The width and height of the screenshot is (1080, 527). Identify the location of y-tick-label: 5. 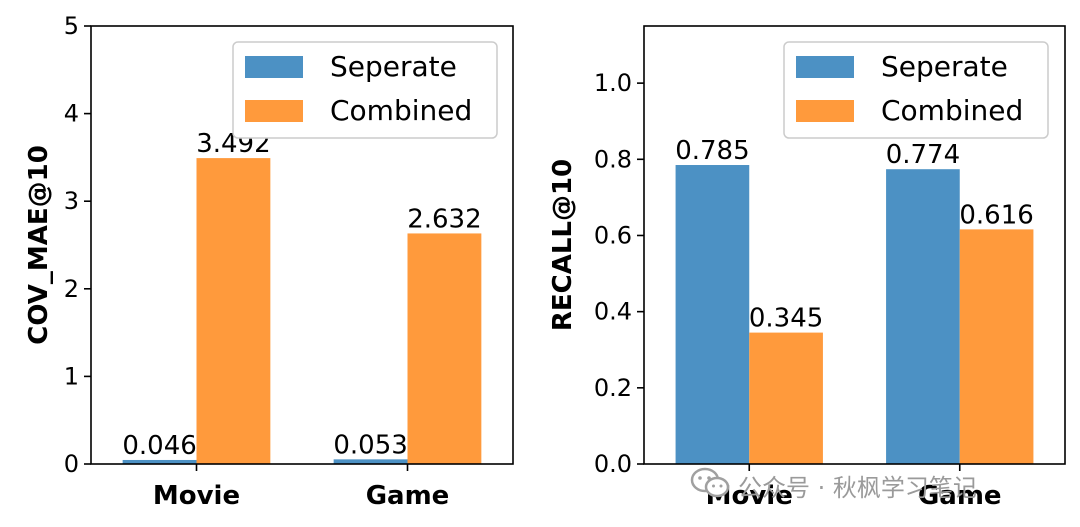
(71, 26).